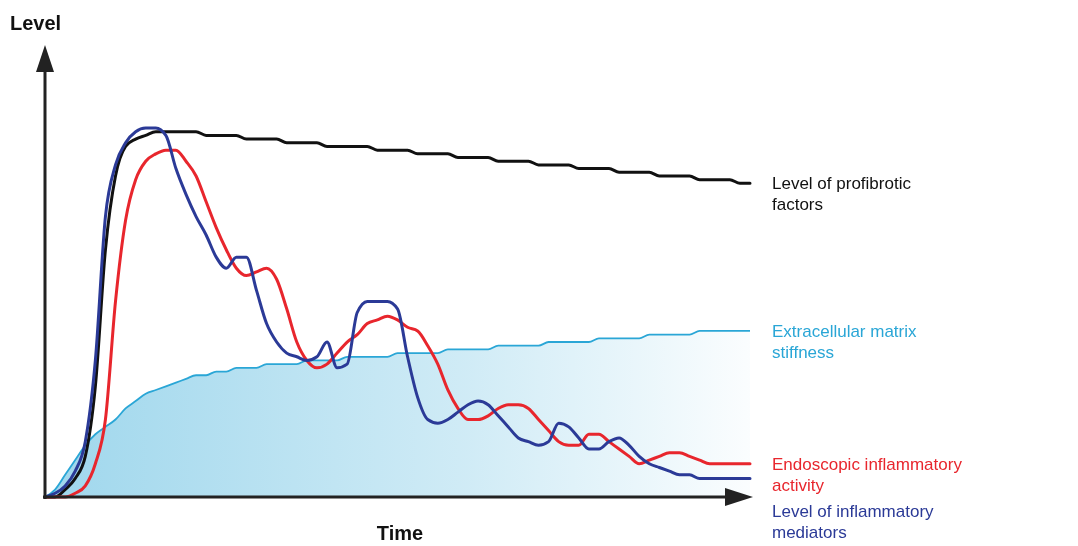 Image resolution: width=1078 pixels, height=546 pixels. What do you see at coordinates (36, 23) in the screenshot?
I see `y-axis-title: Level` at bounding box center [36, 23].